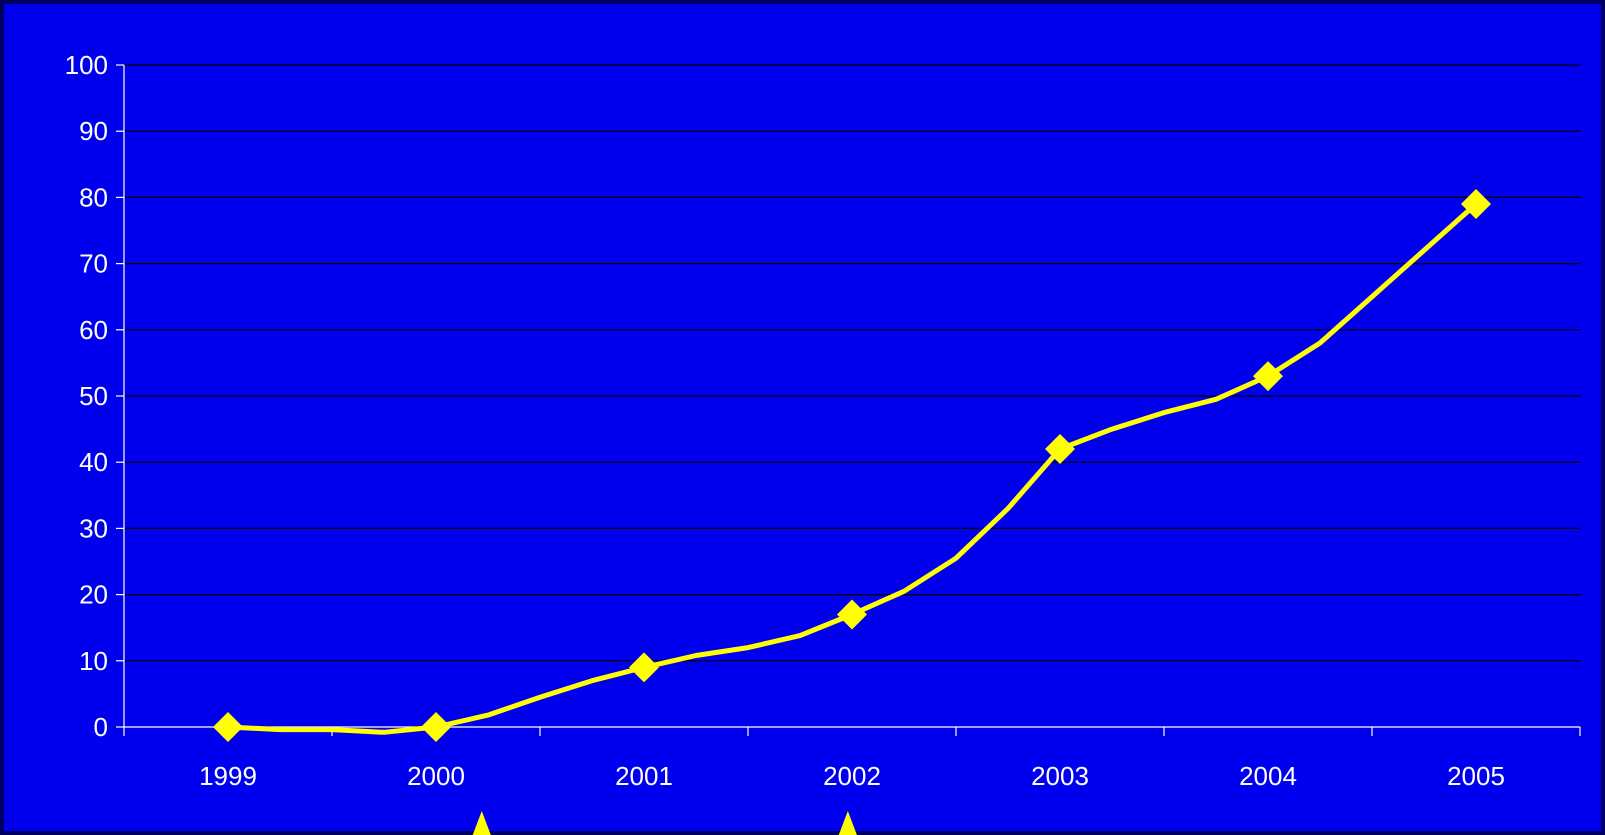 This screenshot has height=835, width=1605. I want to click on x-tick-label: 2003, so click(1060, 776).